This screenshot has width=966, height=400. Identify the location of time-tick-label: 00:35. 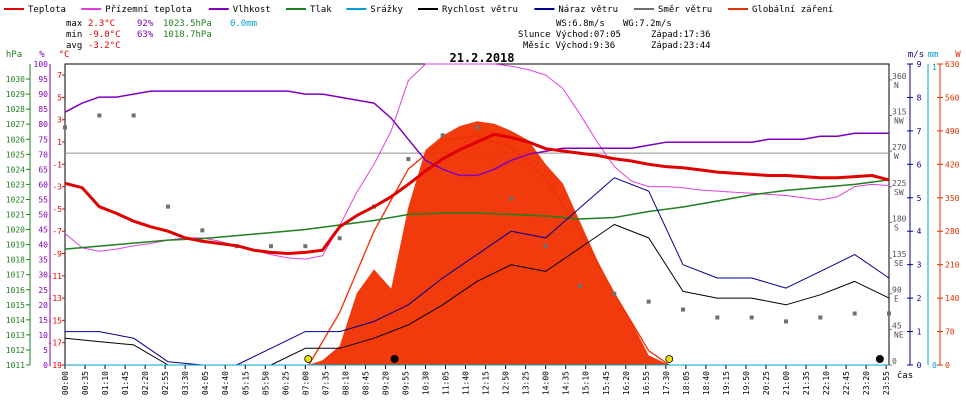
(85, 383).